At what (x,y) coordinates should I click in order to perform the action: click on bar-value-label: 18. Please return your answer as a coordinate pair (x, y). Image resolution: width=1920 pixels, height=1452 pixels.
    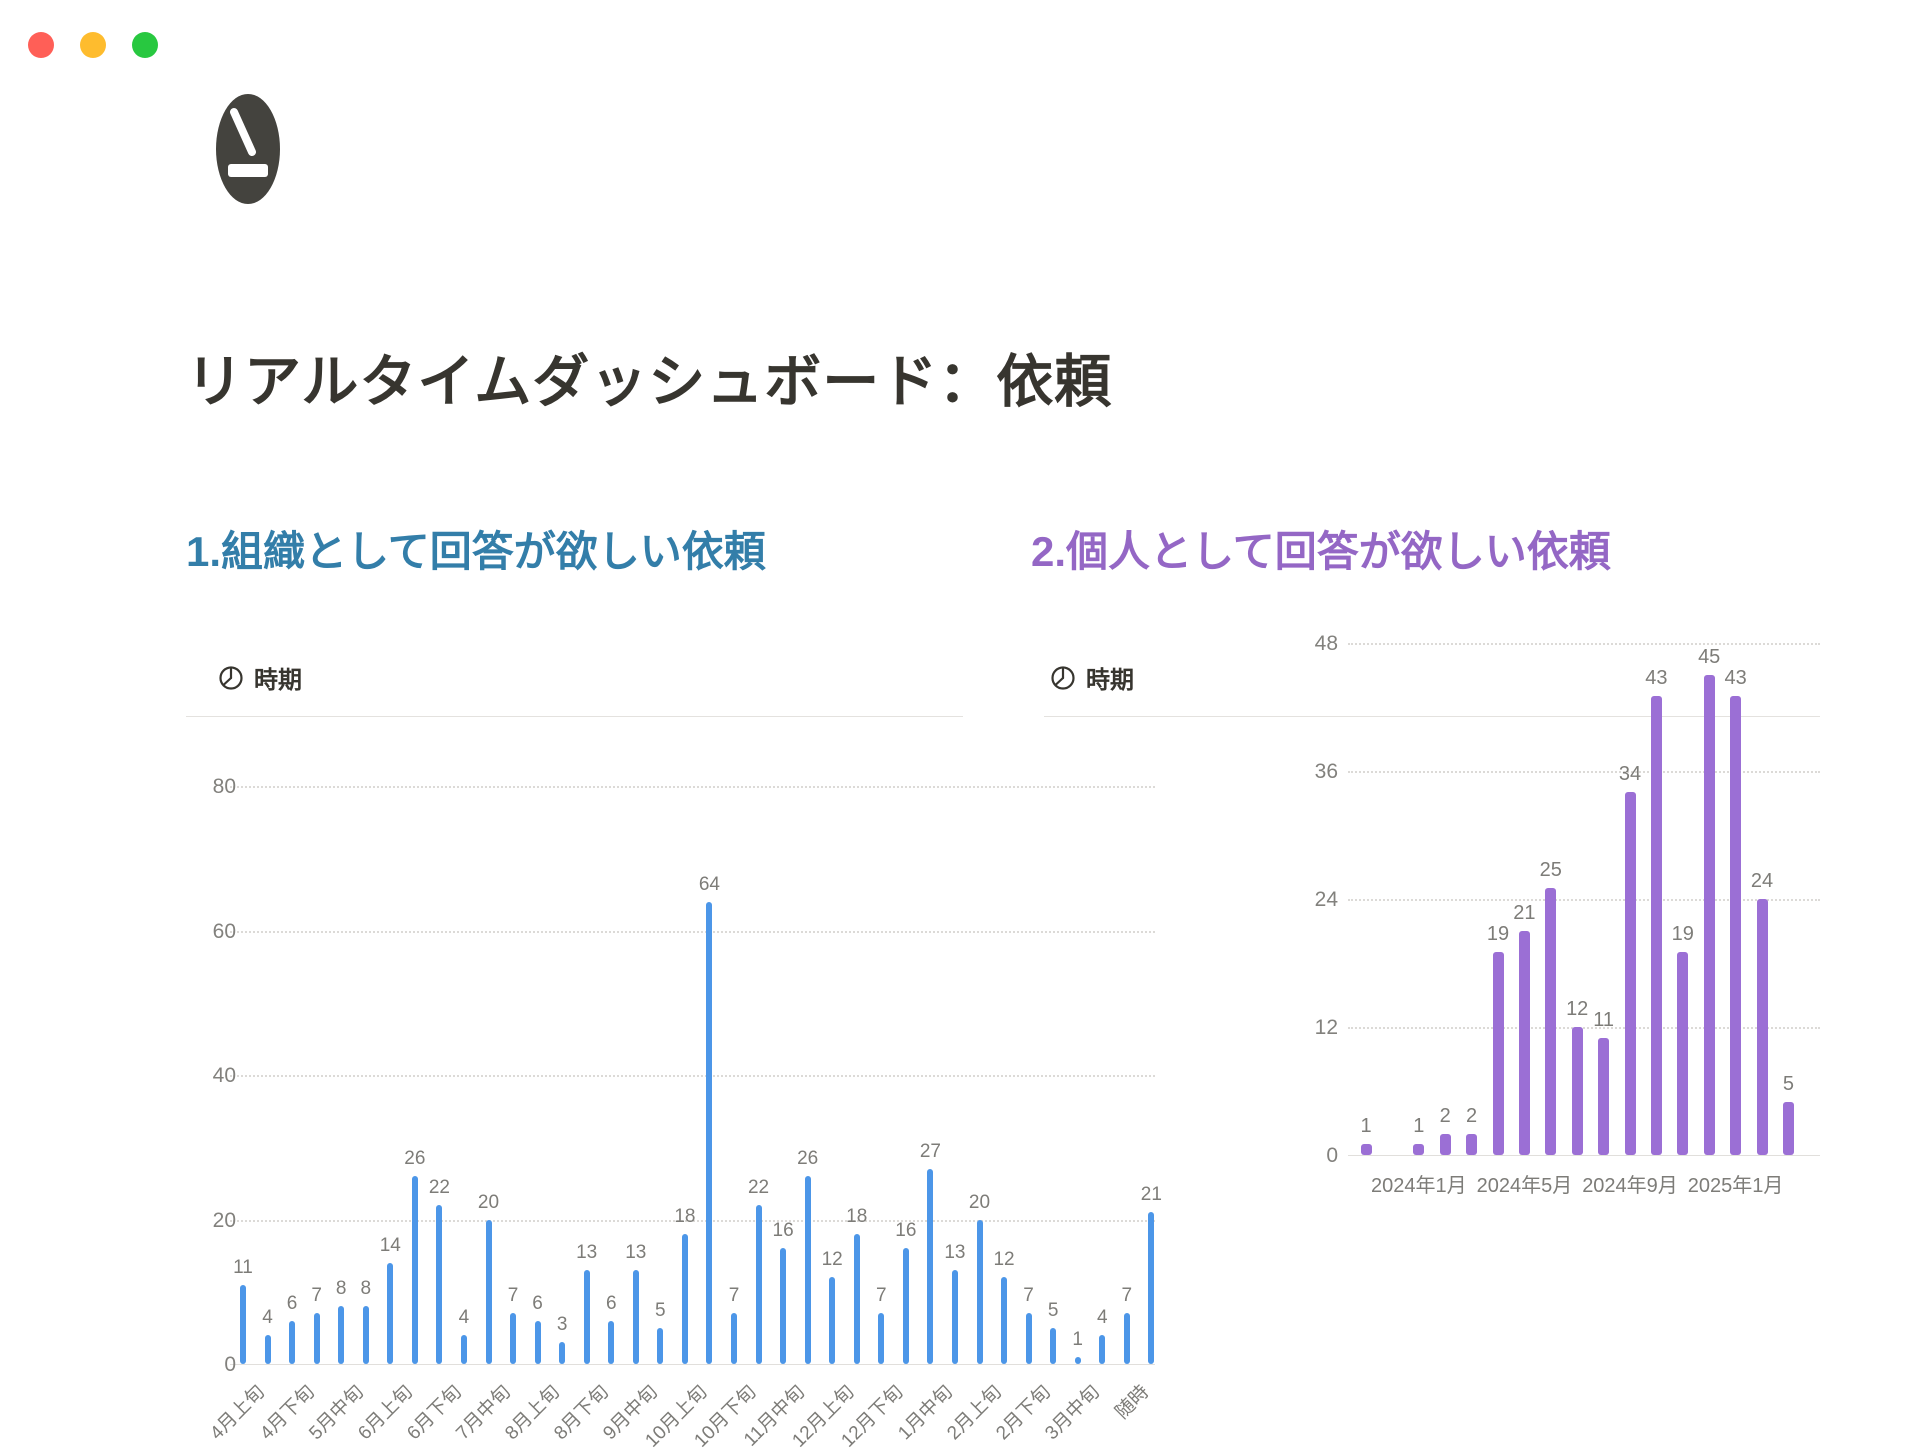
    Looking at the image, I should click on (857, 1216).